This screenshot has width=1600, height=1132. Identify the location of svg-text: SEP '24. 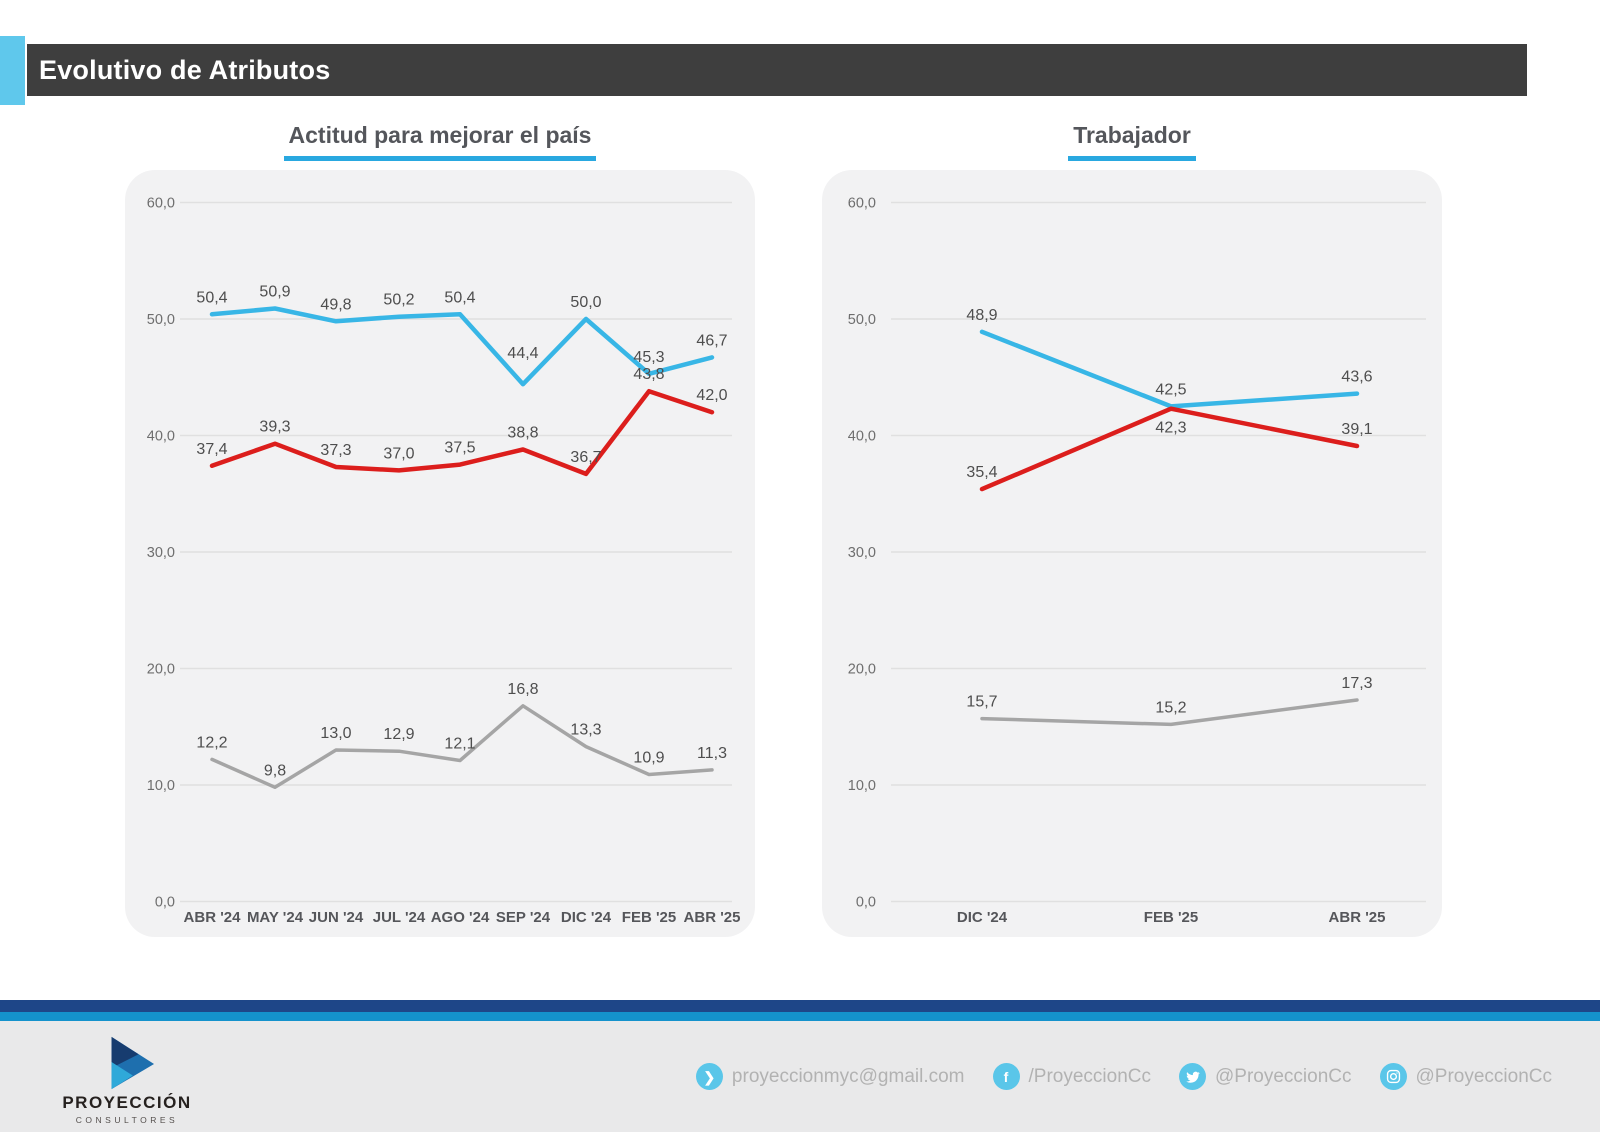
(523, 917).